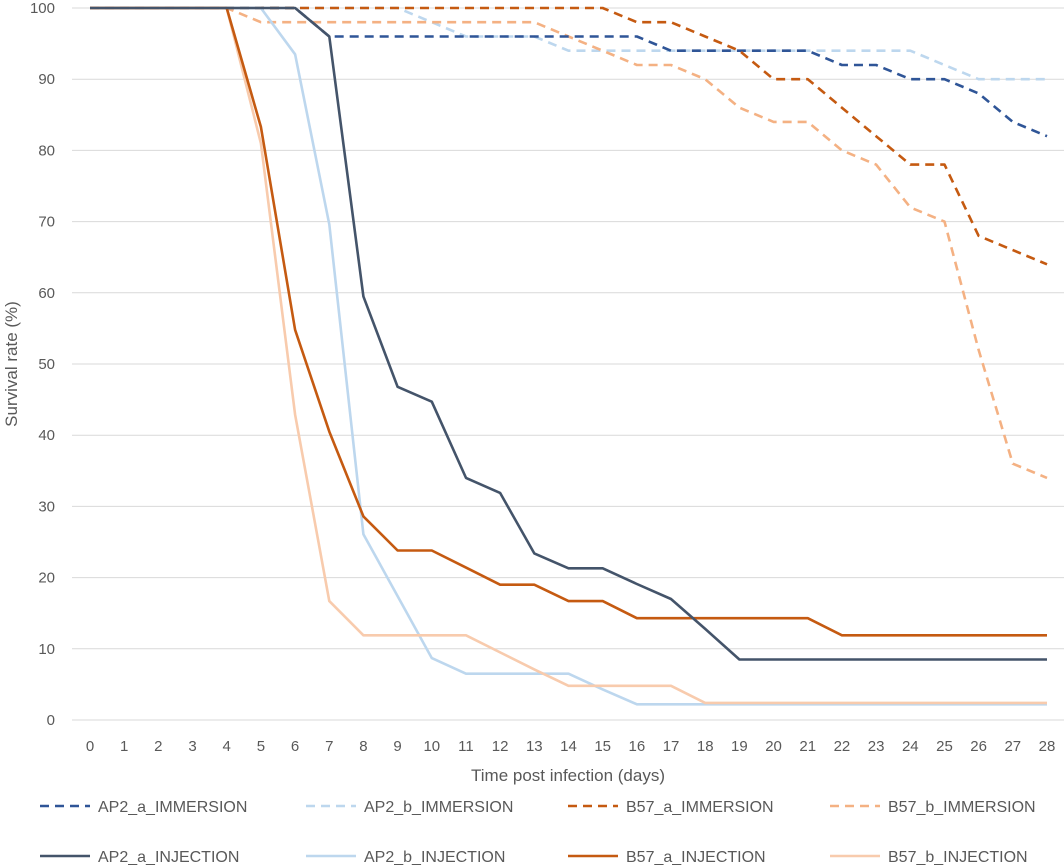  I want to click on x-tick-label: 27, so click(1012, 746).